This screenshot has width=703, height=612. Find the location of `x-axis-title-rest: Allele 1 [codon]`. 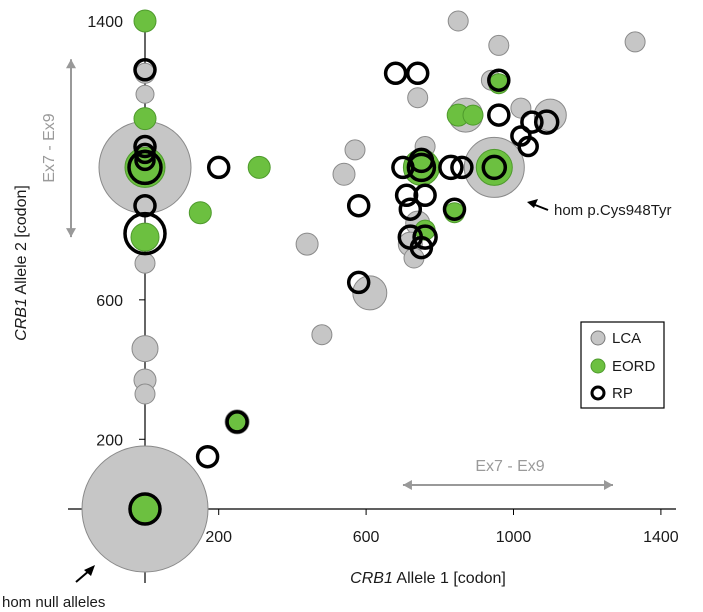

x-axis-title-rest: Allele 1 [codon] is located at coordinates (449, 578).